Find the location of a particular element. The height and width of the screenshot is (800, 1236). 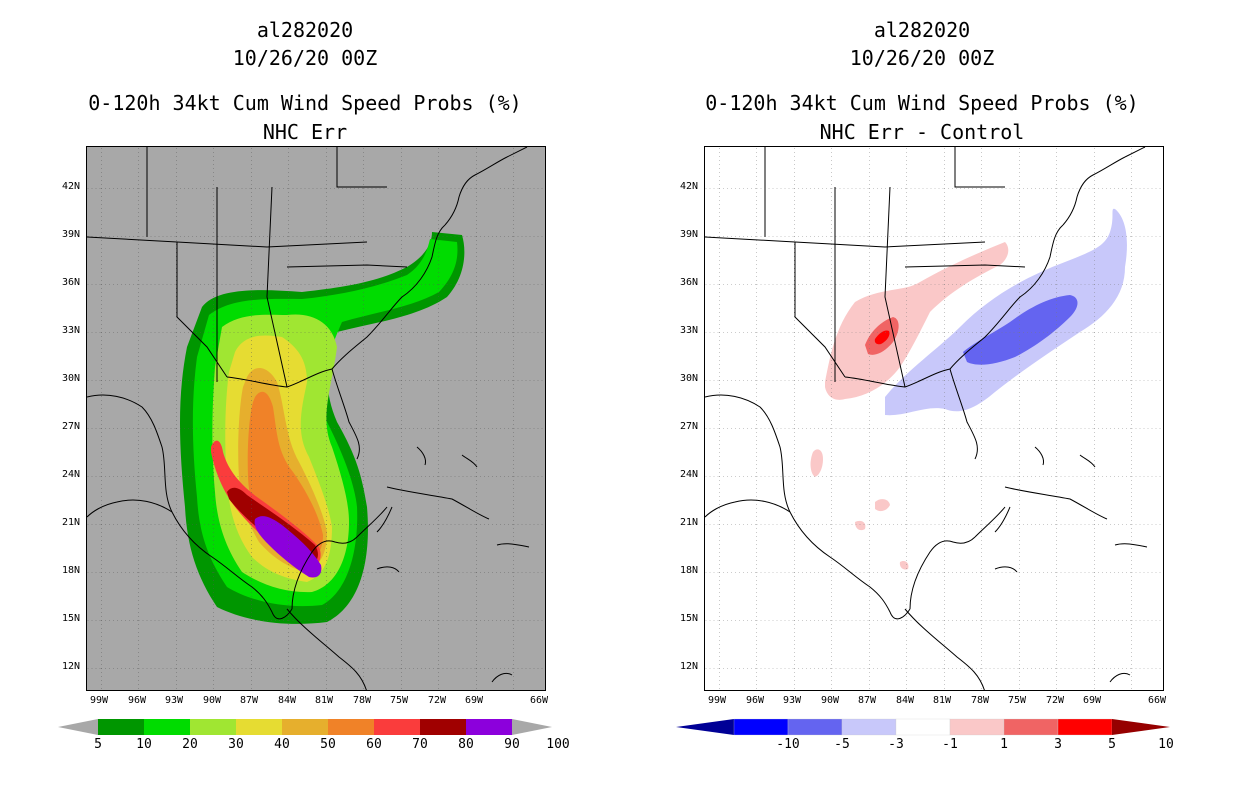

colorbar-high-arrow is located at coordinates (532, 727).